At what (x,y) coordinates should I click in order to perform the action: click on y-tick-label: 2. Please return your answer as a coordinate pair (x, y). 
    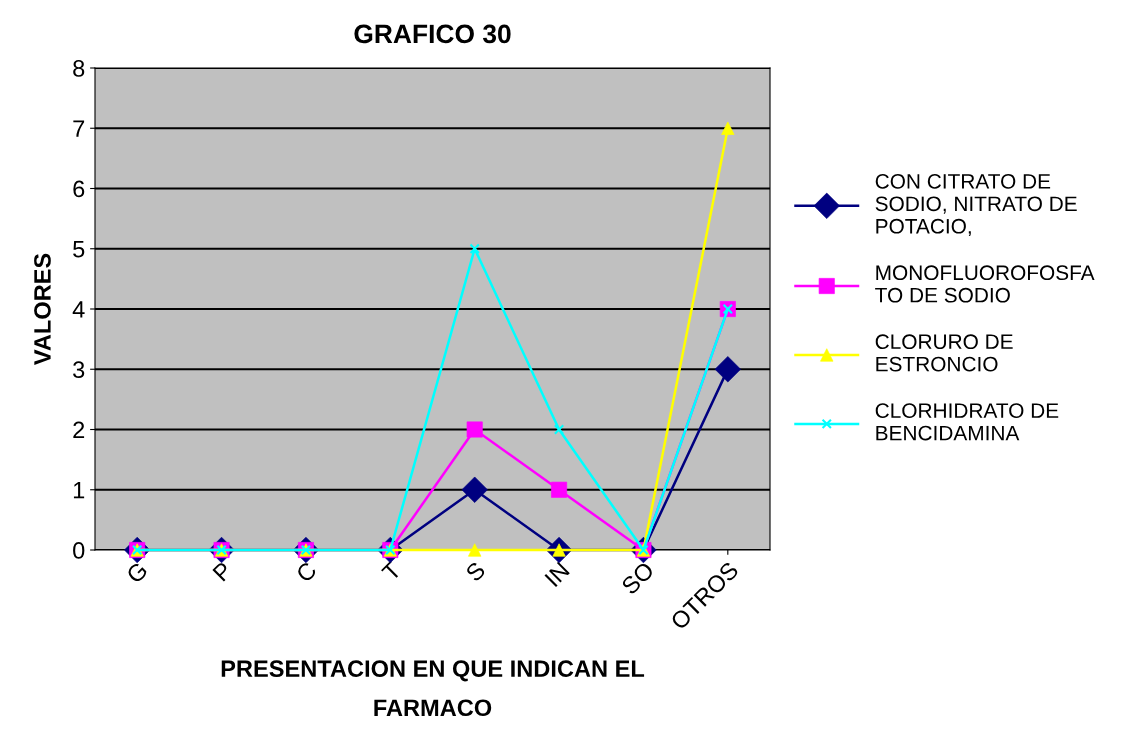
    Looking at the image, I should click on (79, 430).